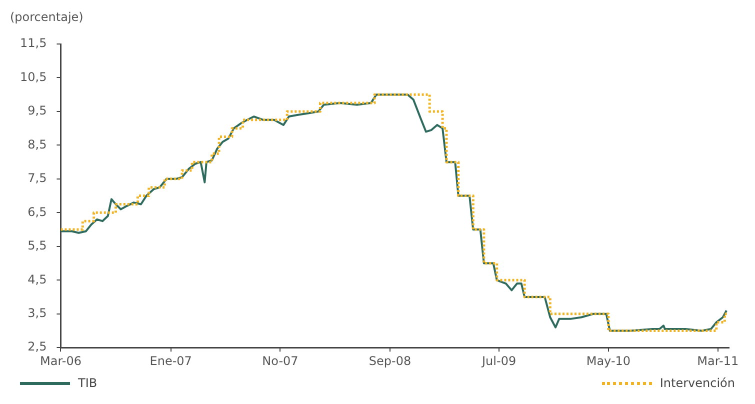 The image size is (755, 404). Describe the element at coordinates (390, 361) in the screenshot. I see `x-tick-label: Sep-08` at that location.